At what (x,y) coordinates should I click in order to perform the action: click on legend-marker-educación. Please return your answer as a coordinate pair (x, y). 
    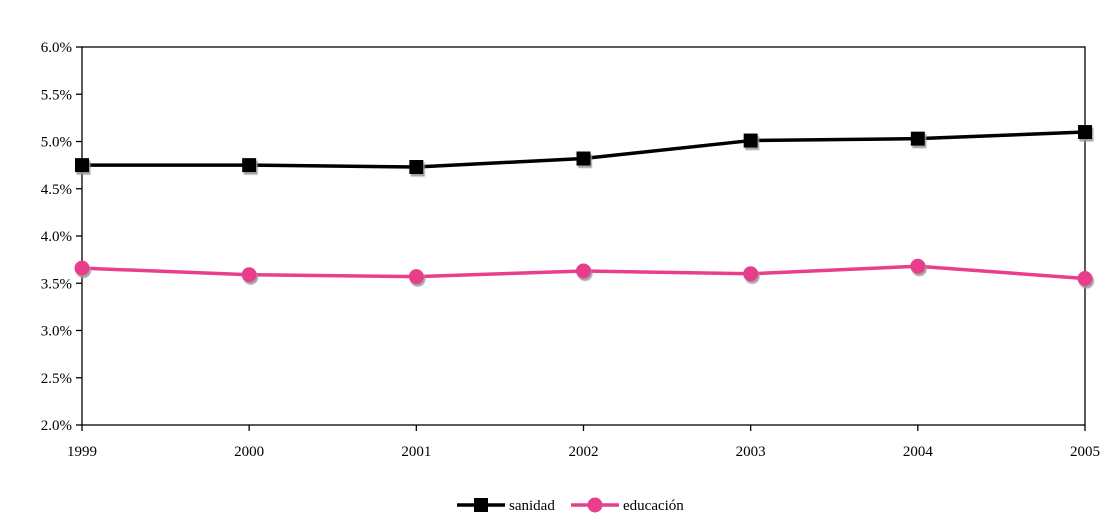
    Looking at the image, I should click on (595, 505).